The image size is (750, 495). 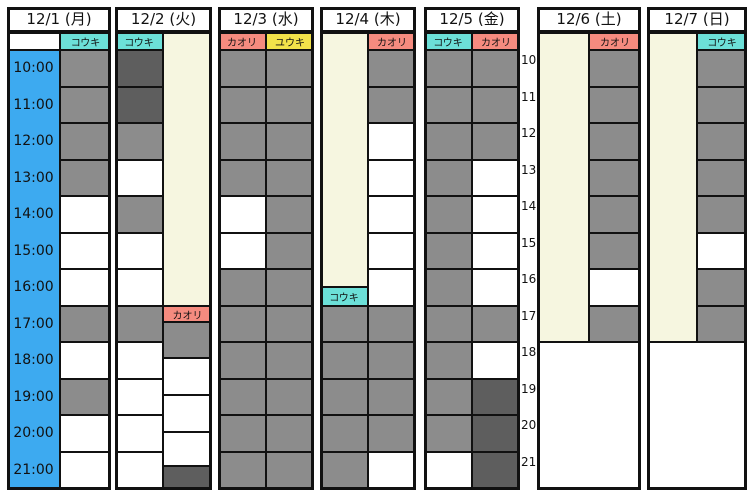 What do you see at coordinates (33, 360) in the screenshot?
I see `time-label: 18:00` at bounding box center [33, 360].